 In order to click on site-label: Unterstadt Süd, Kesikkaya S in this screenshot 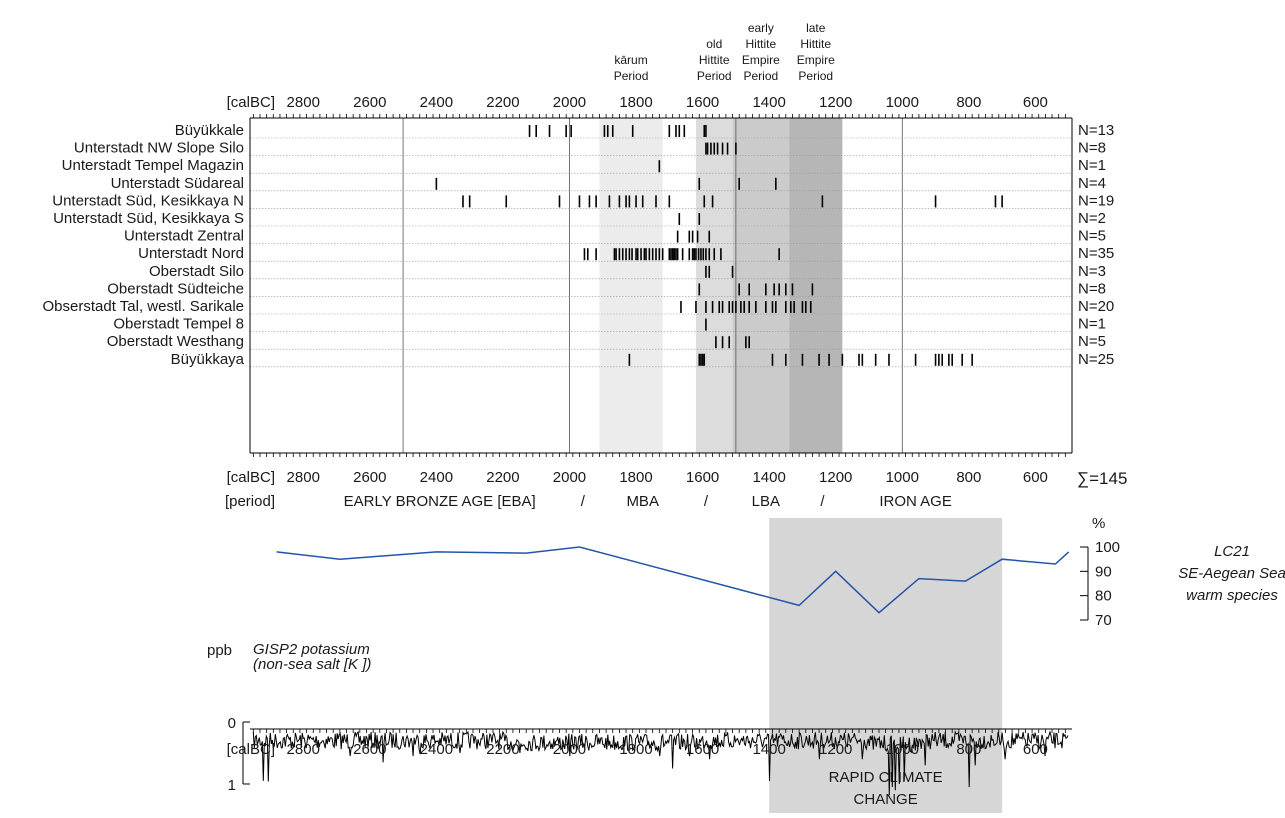, I will do `click(148, 218)`.